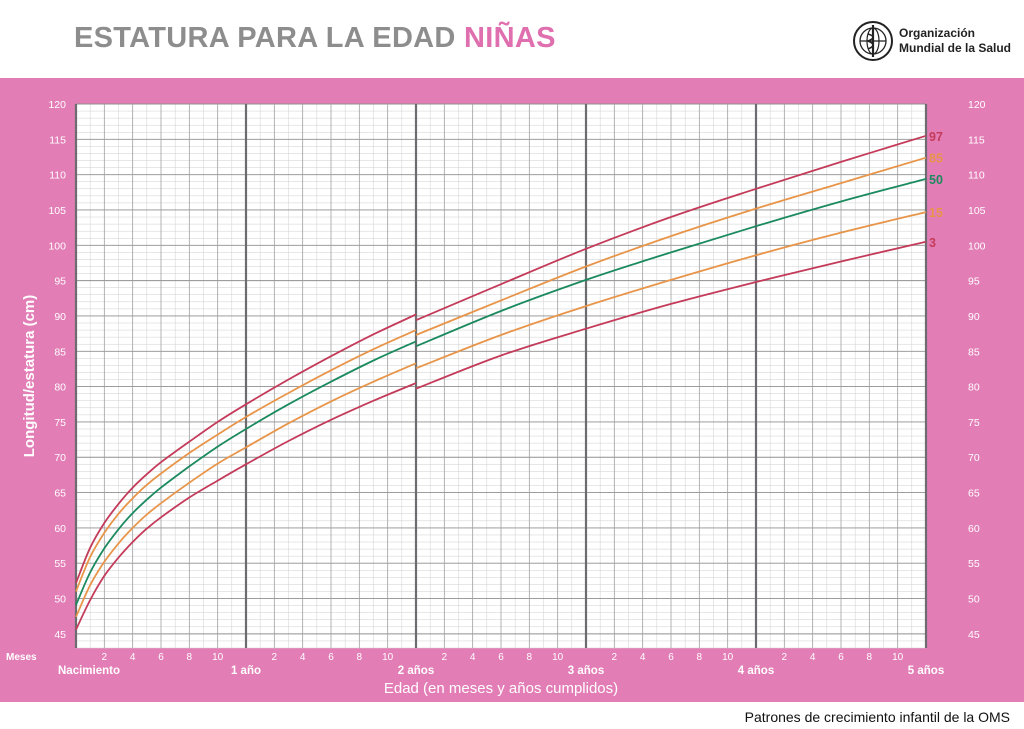  I want to click on percentile-15-line-2-5y, so click(671, 290).